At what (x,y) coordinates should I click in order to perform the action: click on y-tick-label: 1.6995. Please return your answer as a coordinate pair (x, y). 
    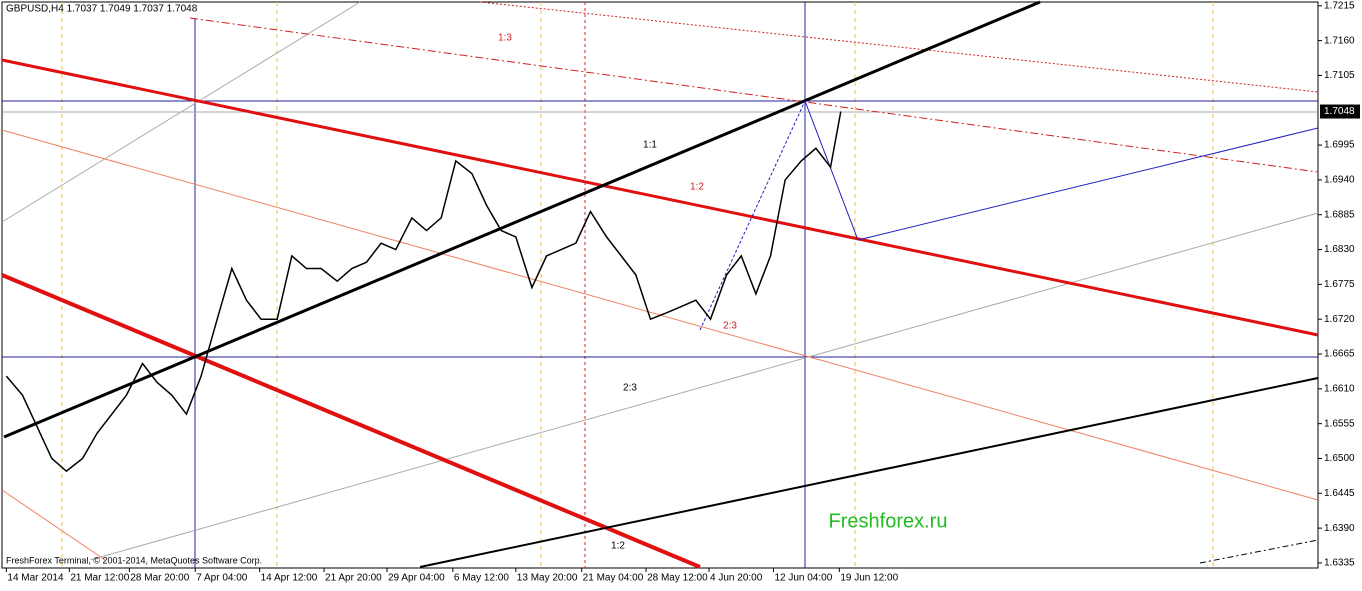
    Looking at the image, I should click on (1339, 145).